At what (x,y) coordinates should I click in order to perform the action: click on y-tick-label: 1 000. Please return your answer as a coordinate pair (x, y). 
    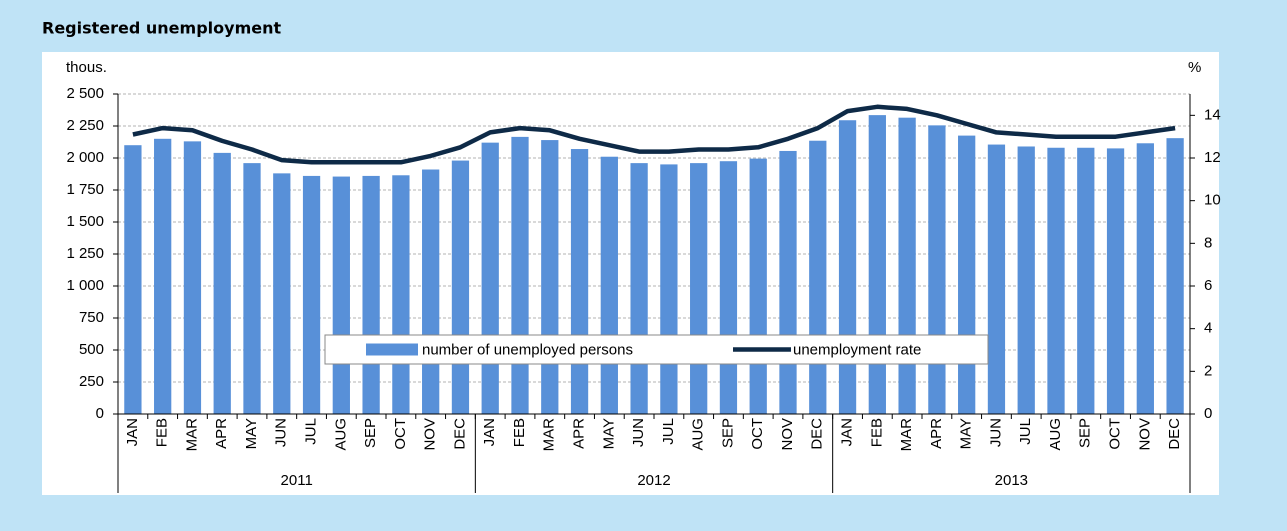
    Looking at the image, I should click on (85, 285).